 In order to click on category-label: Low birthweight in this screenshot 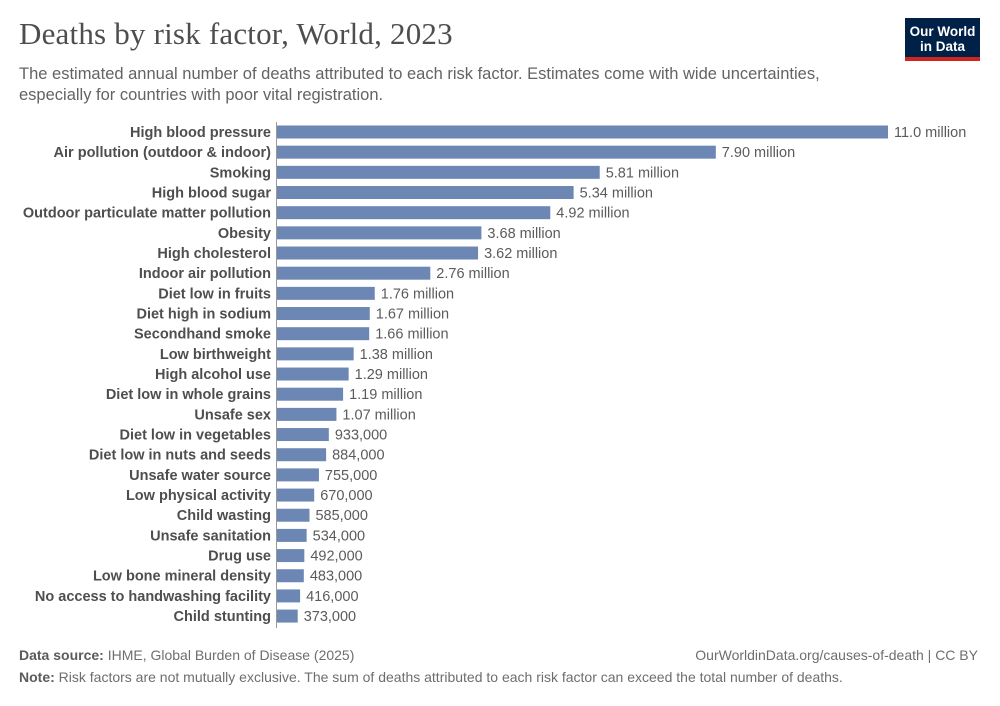, I will do `click(215, 355)`.